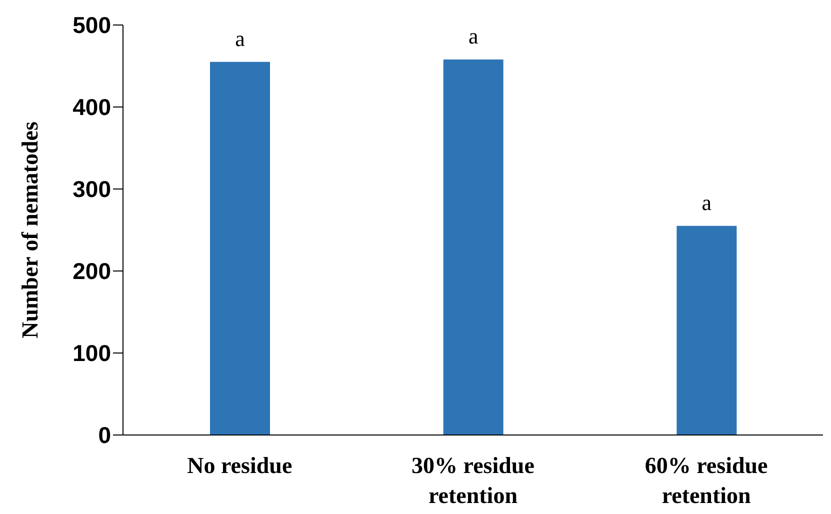 The width and height of the screenshot is (831, 514). Describe the element at coordinates (706, 480) in the screenshot. I see `x-tick-label: 60% residue retention` at that location.